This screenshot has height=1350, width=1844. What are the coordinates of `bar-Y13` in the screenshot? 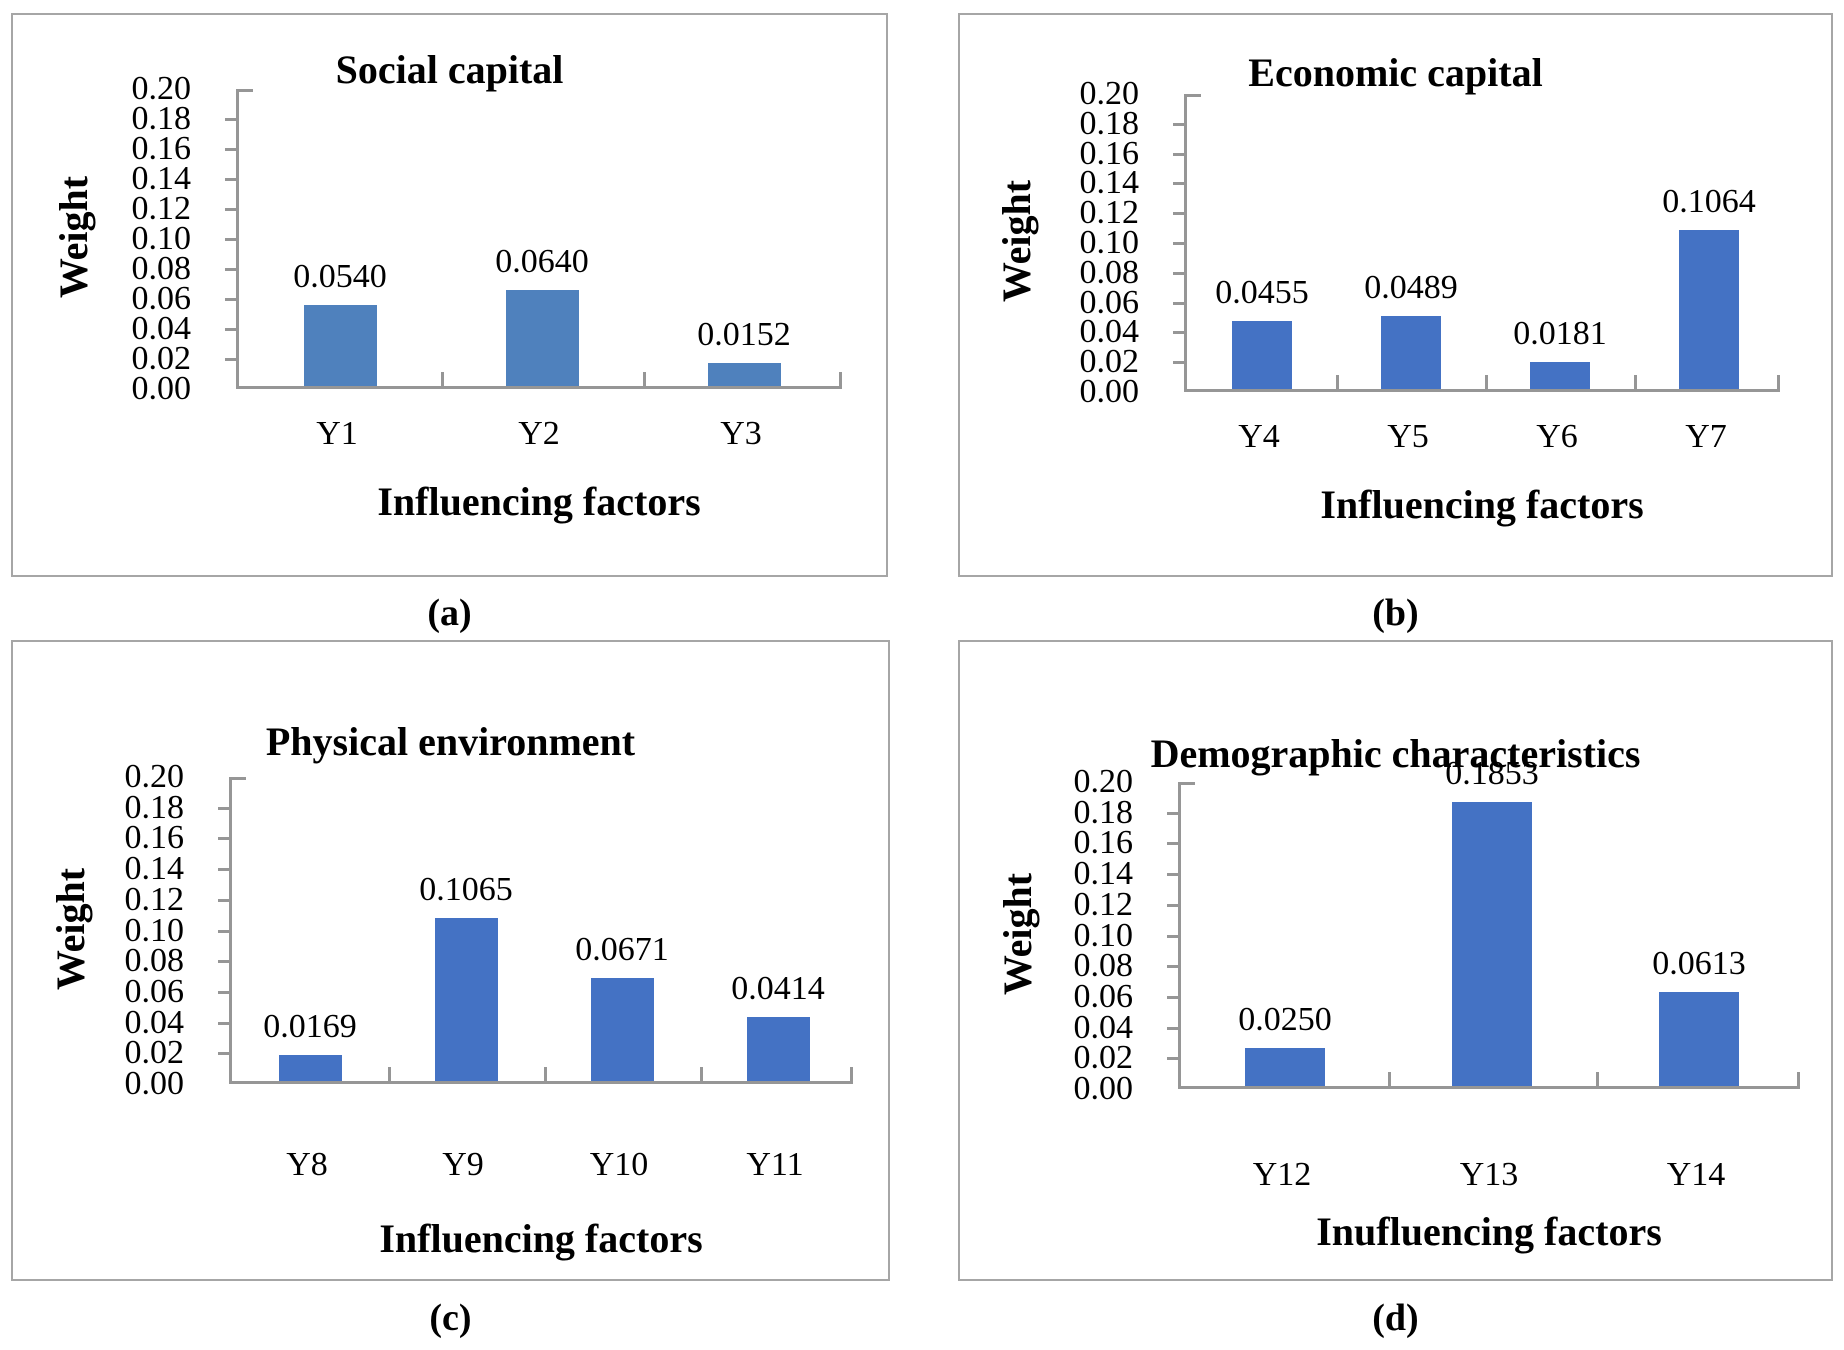 It's located at (1492, 944).